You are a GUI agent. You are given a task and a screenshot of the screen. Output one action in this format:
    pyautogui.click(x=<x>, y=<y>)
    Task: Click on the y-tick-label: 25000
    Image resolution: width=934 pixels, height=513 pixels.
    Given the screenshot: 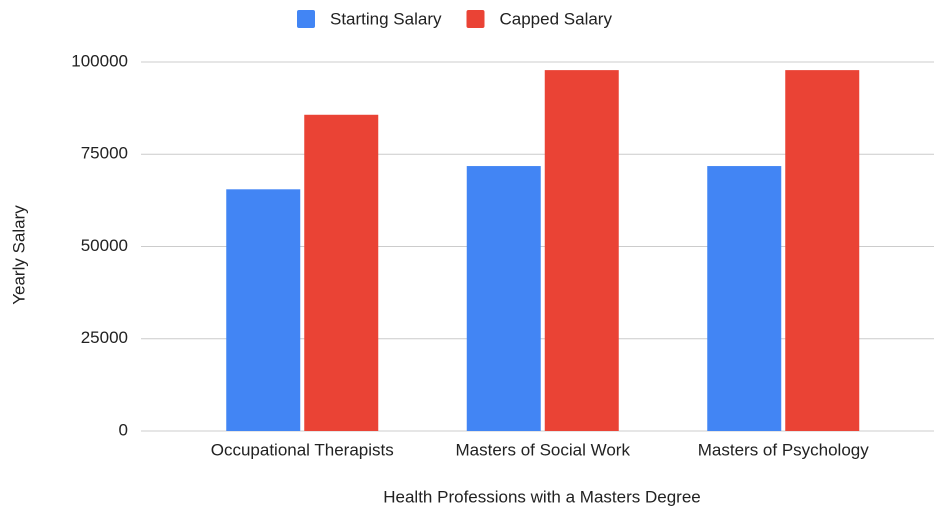 What is the action you would take?
    pyautogui.click(x=104, y=337)
    